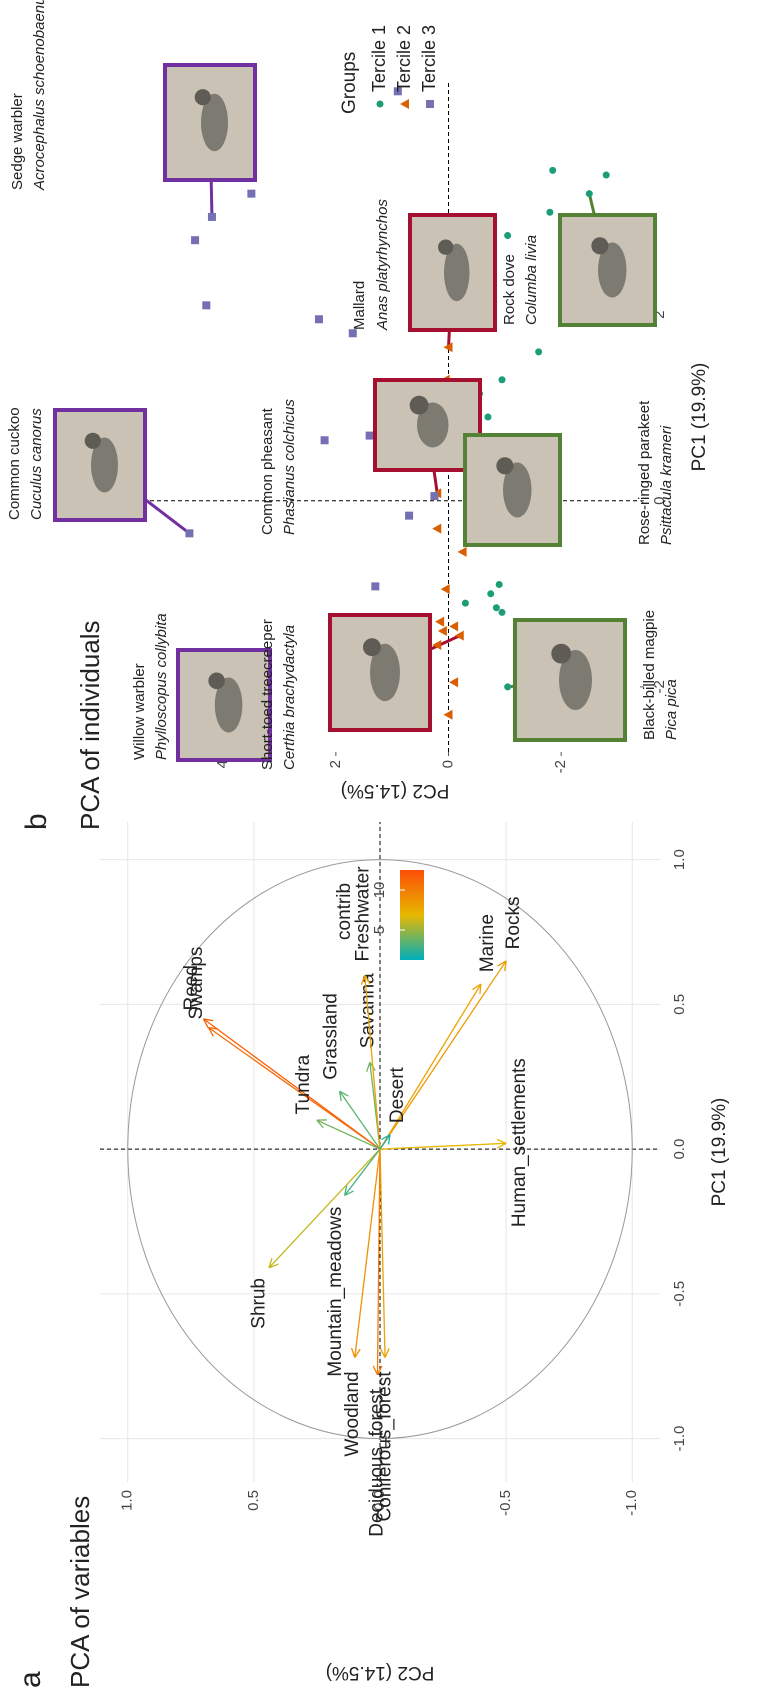 Image resolution: width=774 pixels, height=1702 pixels. What do you see at coordinates (487, 943) in the screenshot?
I see `variable-label: Marine` at bounding box center [487, 943].